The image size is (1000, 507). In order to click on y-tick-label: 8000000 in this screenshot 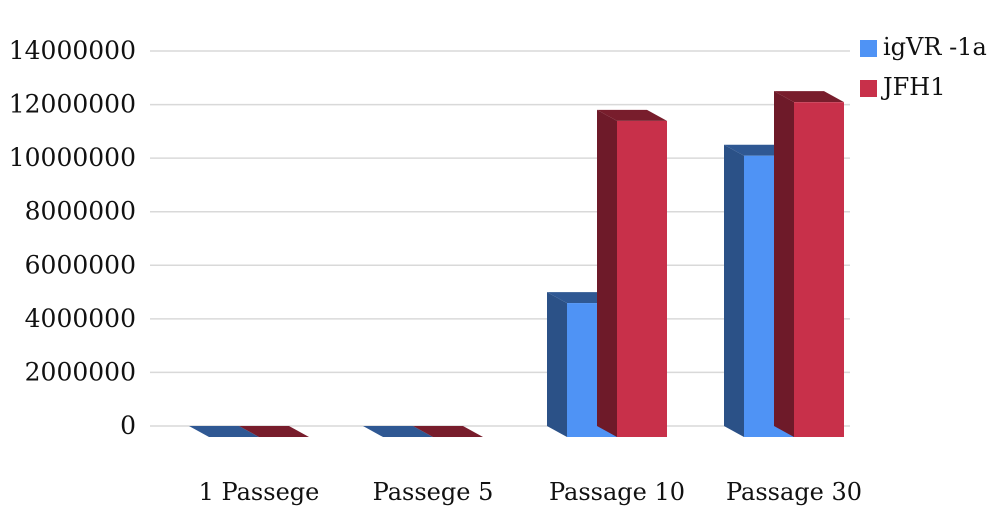, I will do `click(80, 211)`.